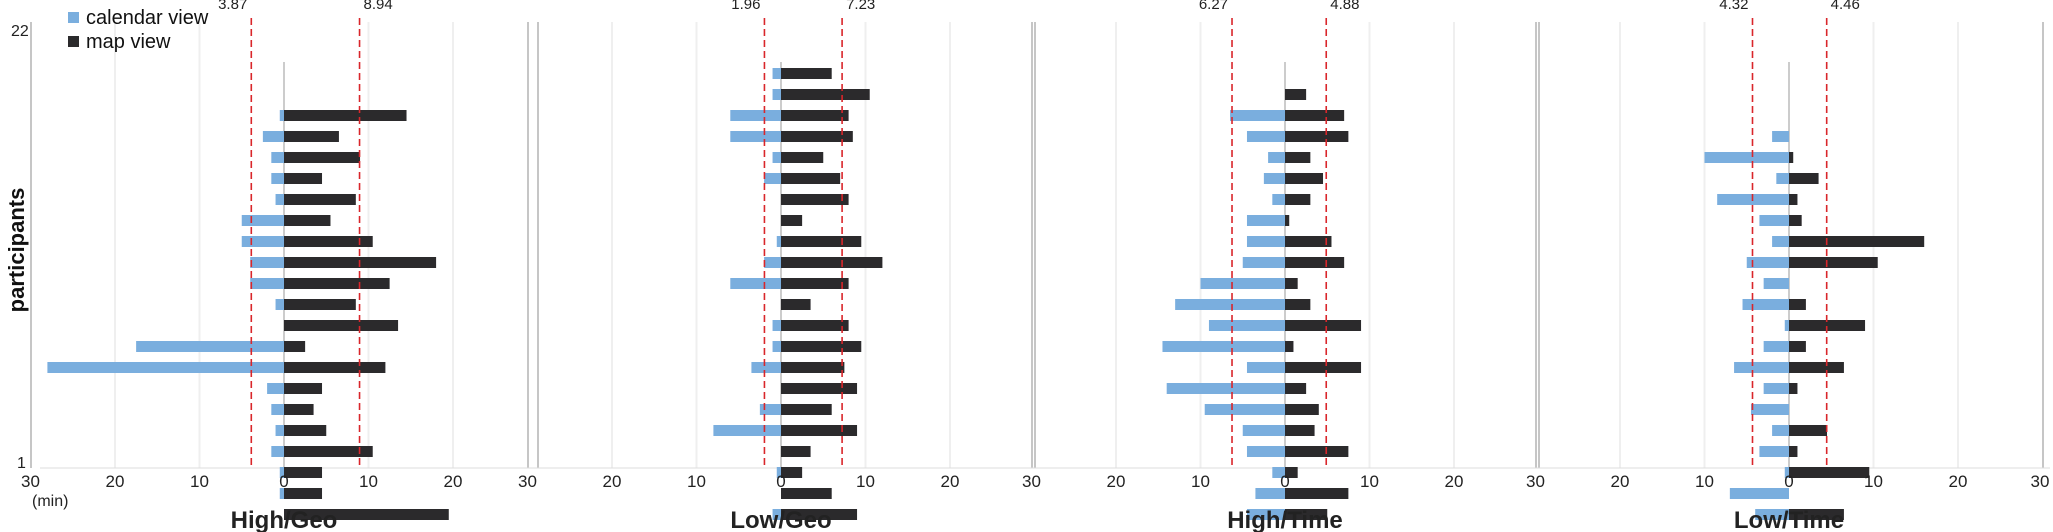 Image resolution: width=2053 pixels, height=532 pixels. What do you see at coordinates (275, 388) in the screenshot?
I see `bar-calendar-high-geo-p7` at bounding box center [275, 388].